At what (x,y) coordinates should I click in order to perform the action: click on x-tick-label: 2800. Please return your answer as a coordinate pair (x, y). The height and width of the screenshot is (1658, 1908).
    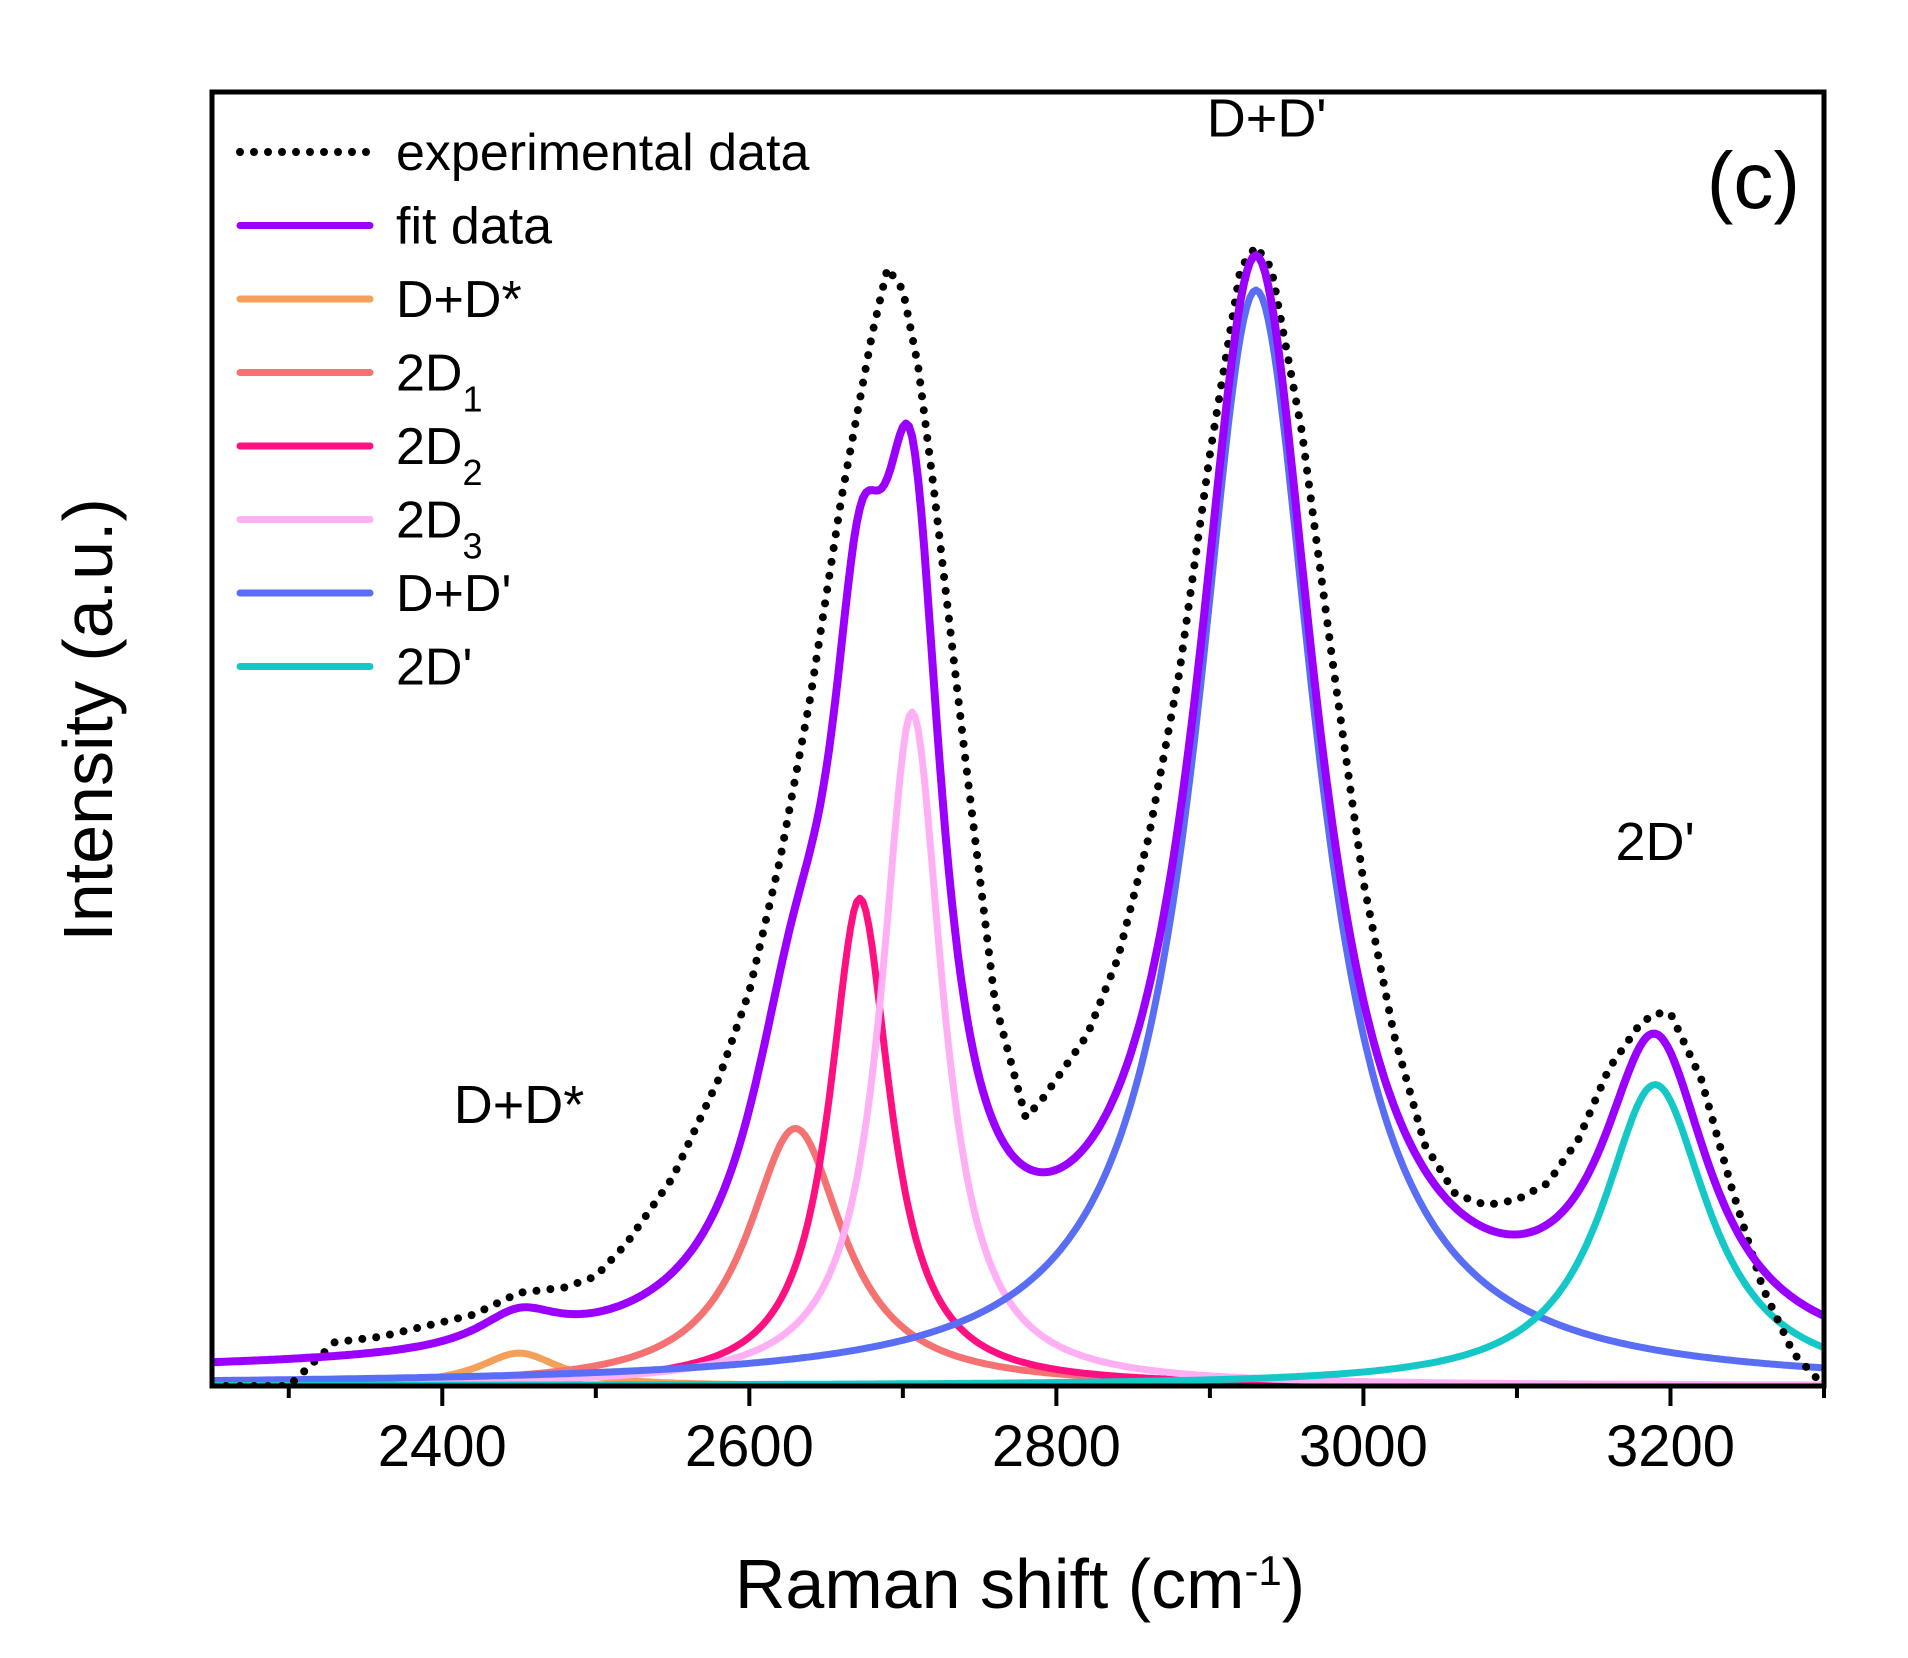
    Looking at the image, I should click on (1056, 1446).